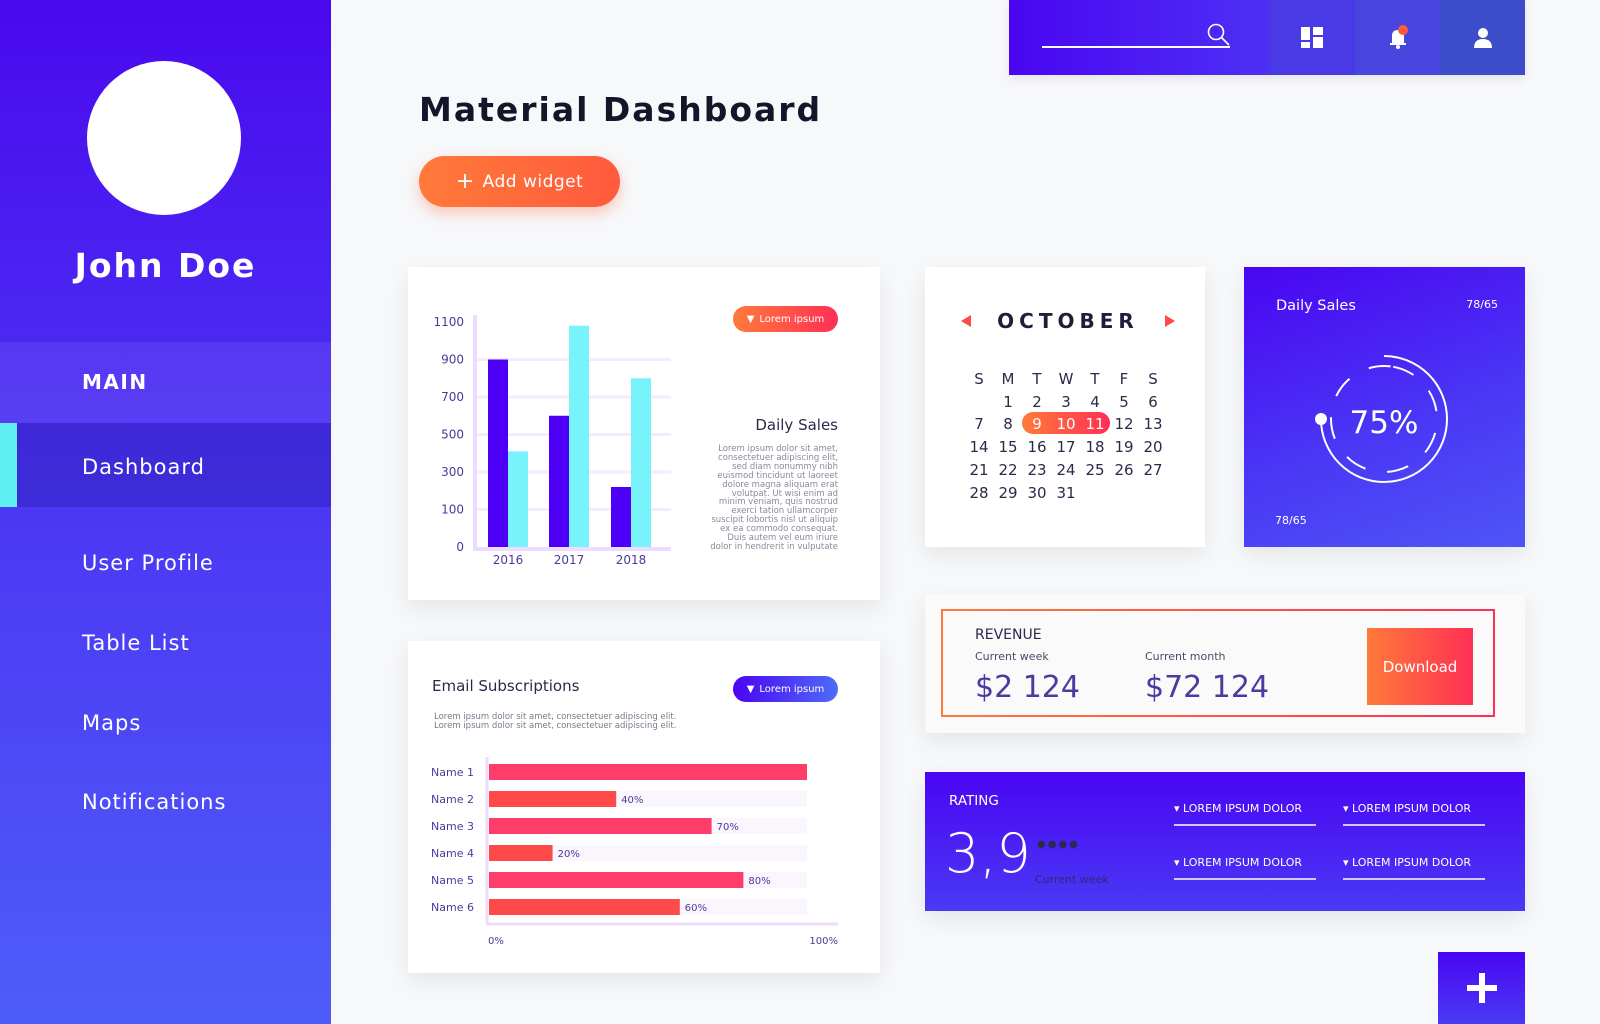 The height and width of the screenshot is (1024, 1600). What do you see at coordinates (728, 827) in the screenshot?
I see `value-label: 70%` at bounding box center [728, 827].